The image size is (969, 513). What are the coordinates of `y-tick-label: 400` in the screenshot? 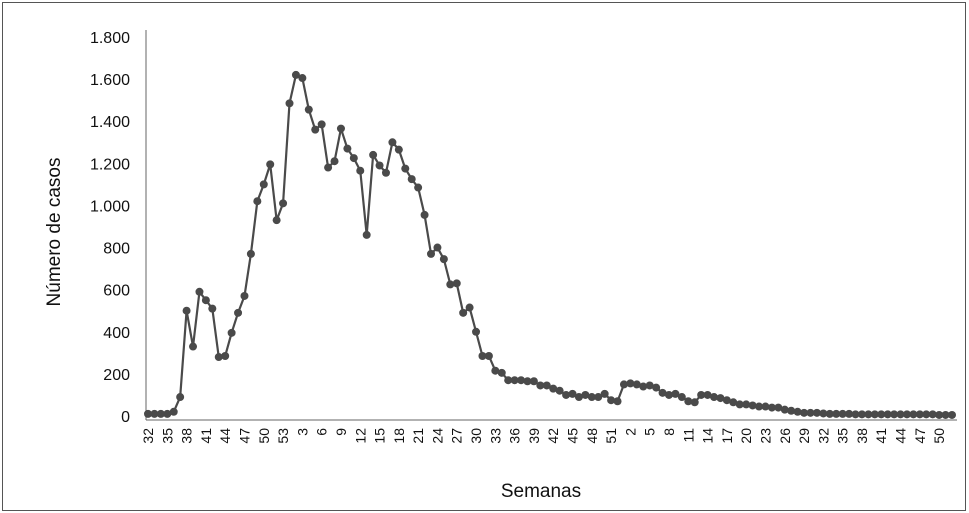 It's located at (116, 333).